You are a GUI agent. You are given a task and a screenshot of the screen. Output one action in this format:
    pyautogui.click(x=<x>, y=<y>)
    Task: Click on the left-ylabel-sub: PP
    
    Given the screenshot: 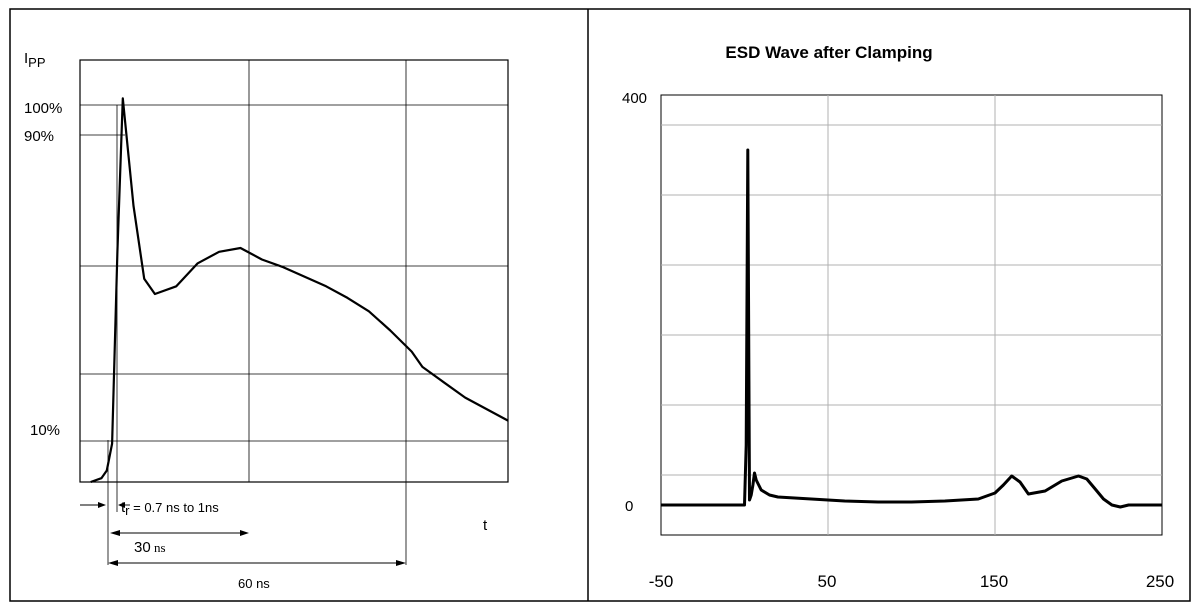 What is the action you would take?
    pyautogui.click(x=36, y=62)
    